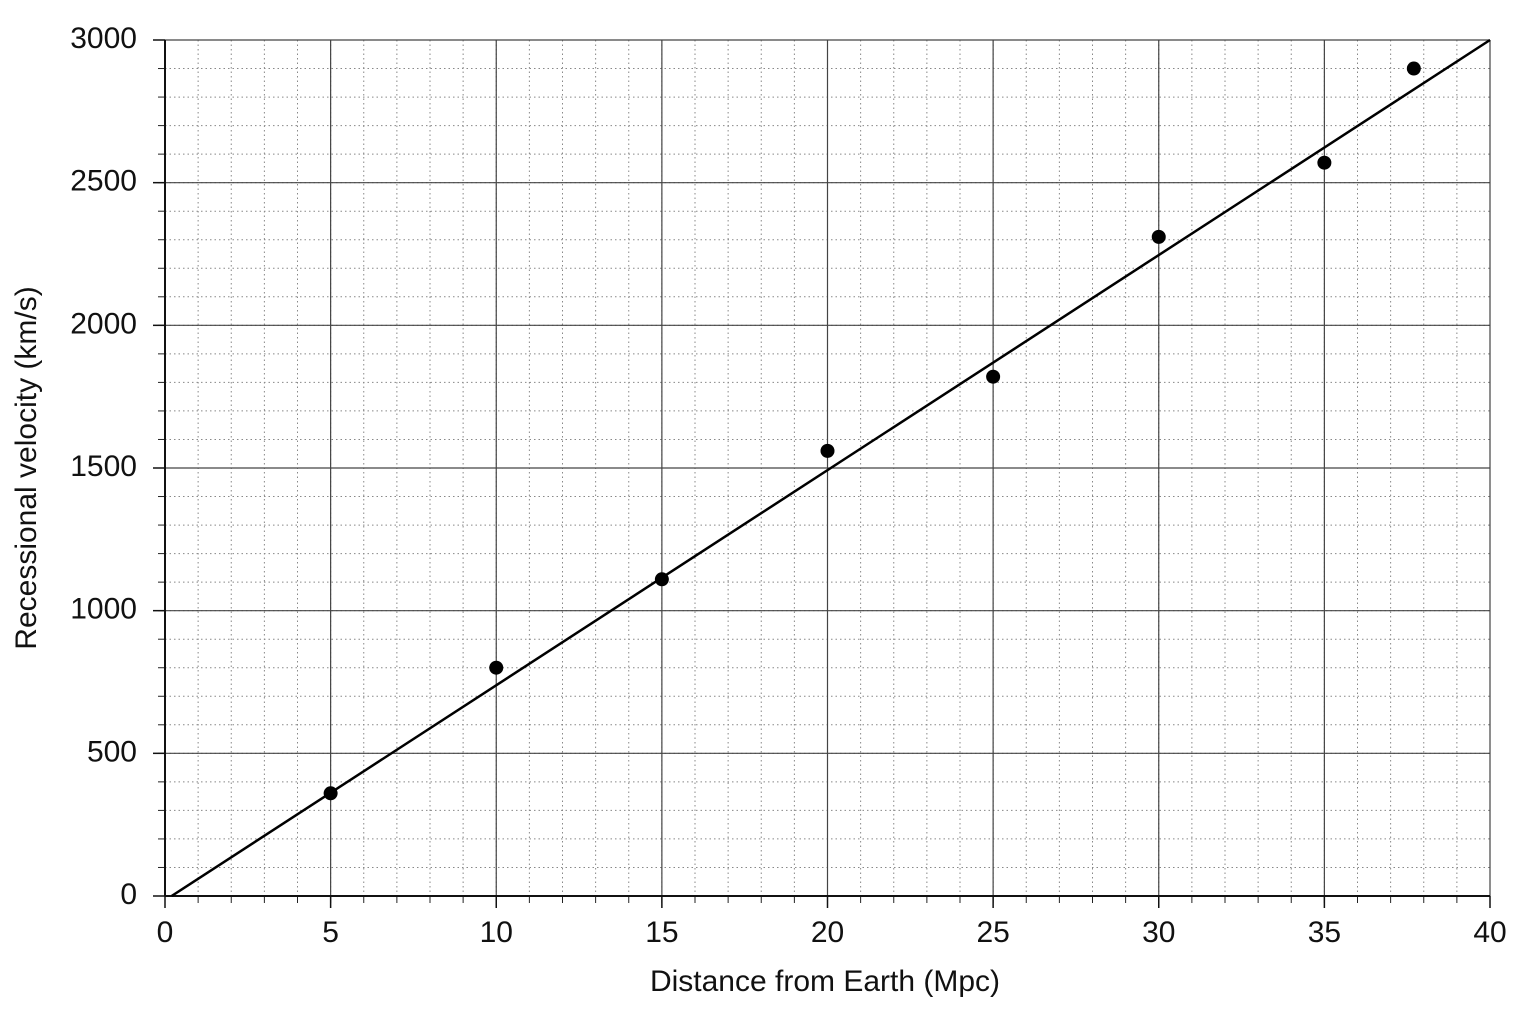 The image size is (1536, 1024). Describe the element at coordinates (1158, 932) in the screenshot. I see `x-tick-label: 30` at that location.